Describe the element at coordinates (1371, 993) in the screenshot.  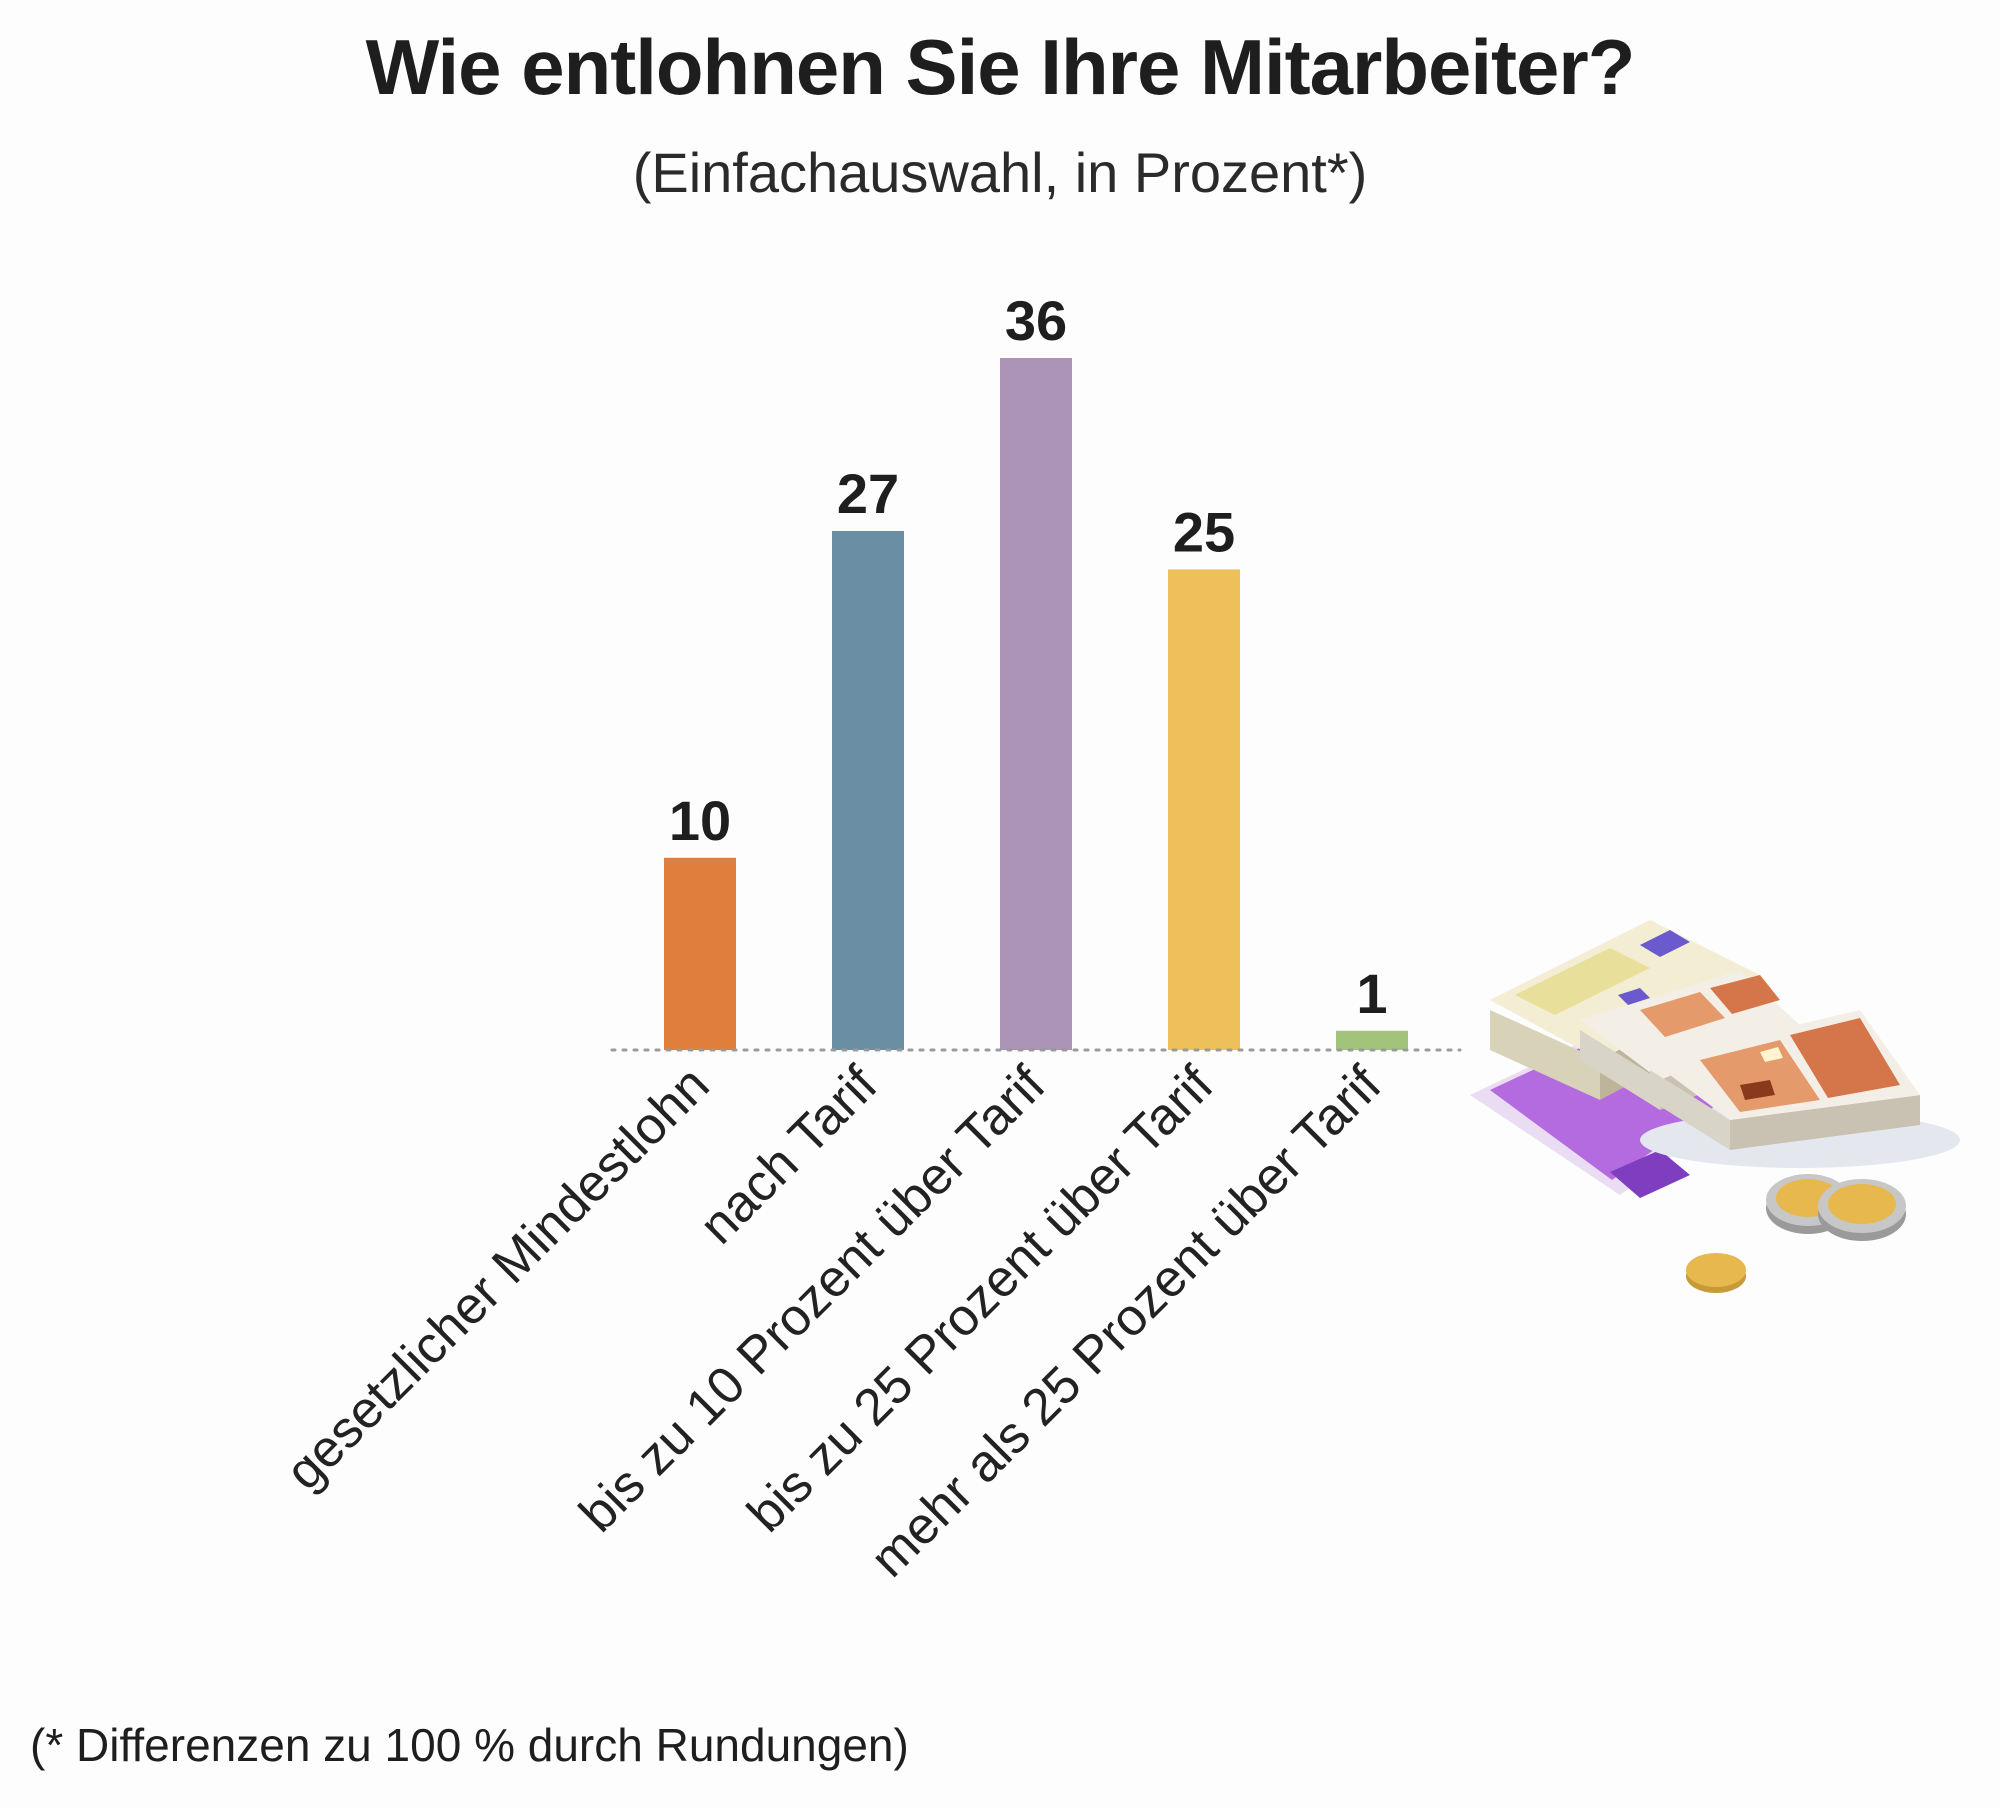
I see `bar-value-label: 1` at that location.